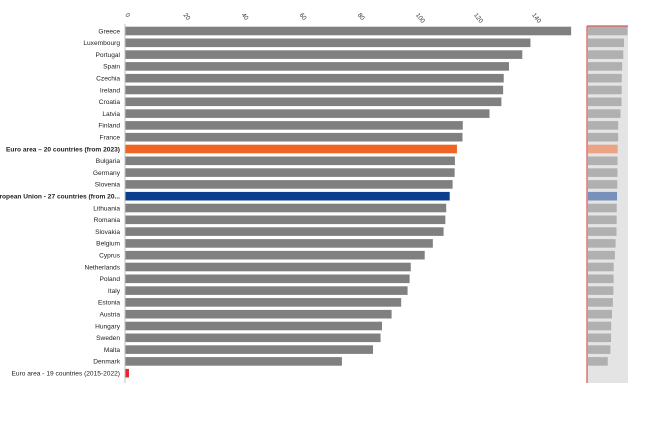 This screenshot has height=428, width=671. What do you see at coordinates (608, 31) in the screenshot?
I see `side-bar-greece` at bounding box center [608, 31].